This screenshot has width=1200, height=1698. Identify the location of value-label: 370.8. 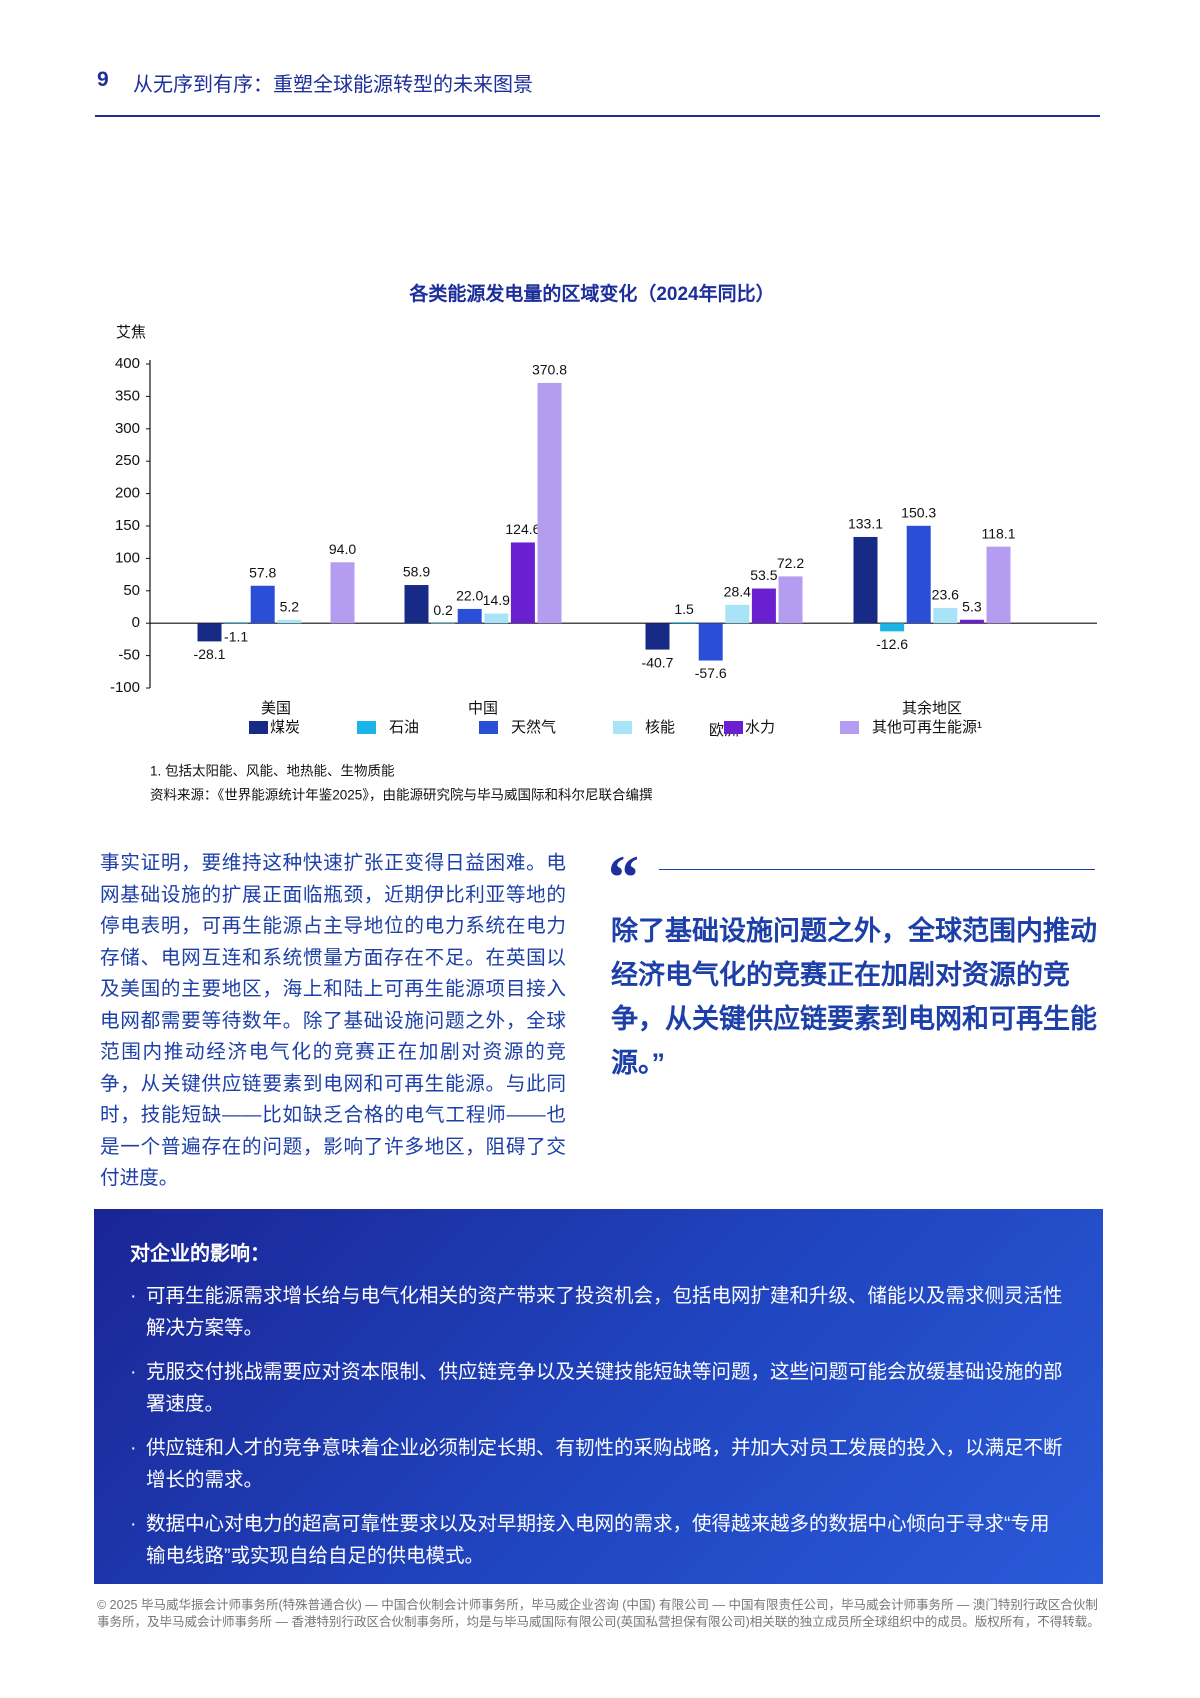
(549, 370).